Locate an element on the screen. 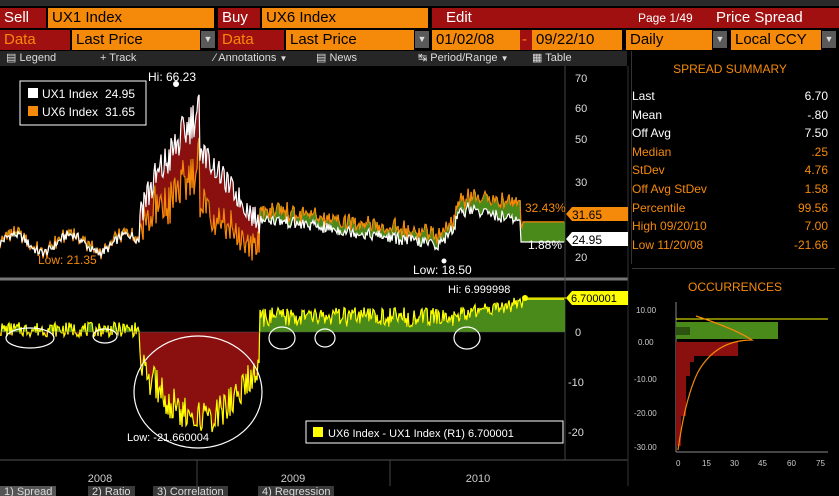 This screenshot has height=496, width=839. legend-ux1-name: UX1 Index is located at coordinates (70, 94).